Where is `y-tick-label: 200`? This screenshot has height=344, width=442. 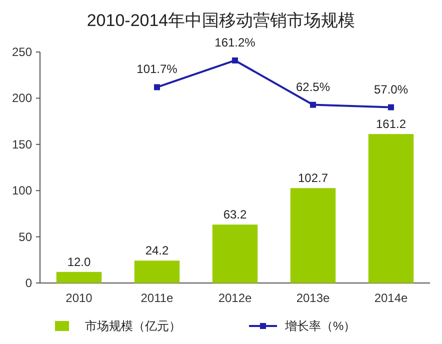 y-tick-label: 200 is located at coordinates (22, 98).